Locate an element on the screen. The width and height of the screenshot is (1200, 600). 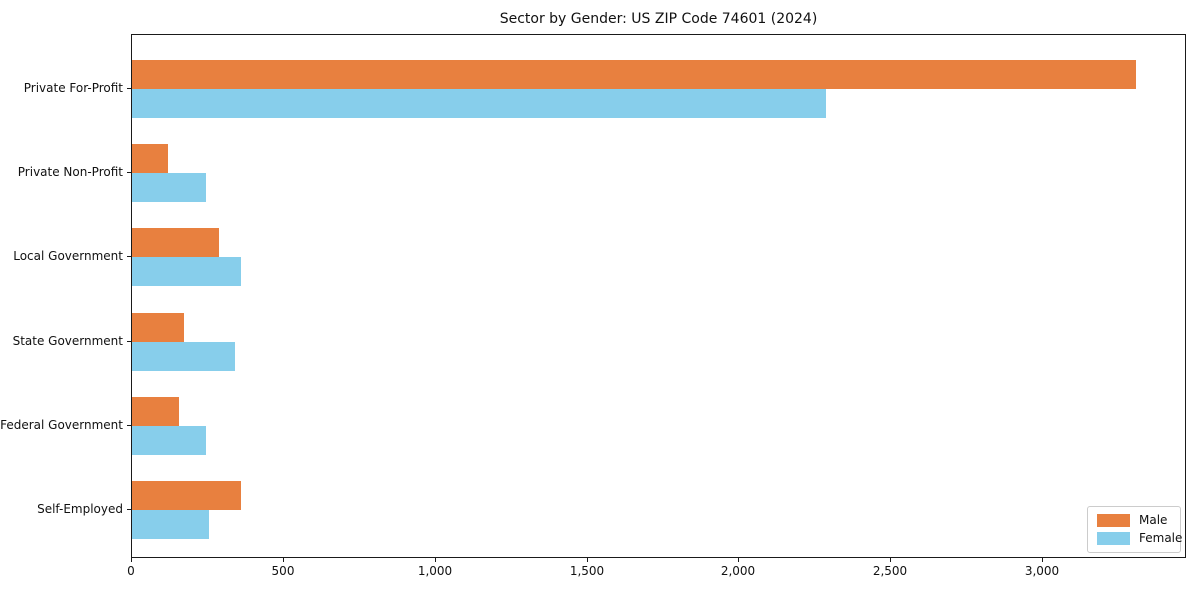
x-tick-label-1-500: 1,500 is located at coordinates (587, 571).